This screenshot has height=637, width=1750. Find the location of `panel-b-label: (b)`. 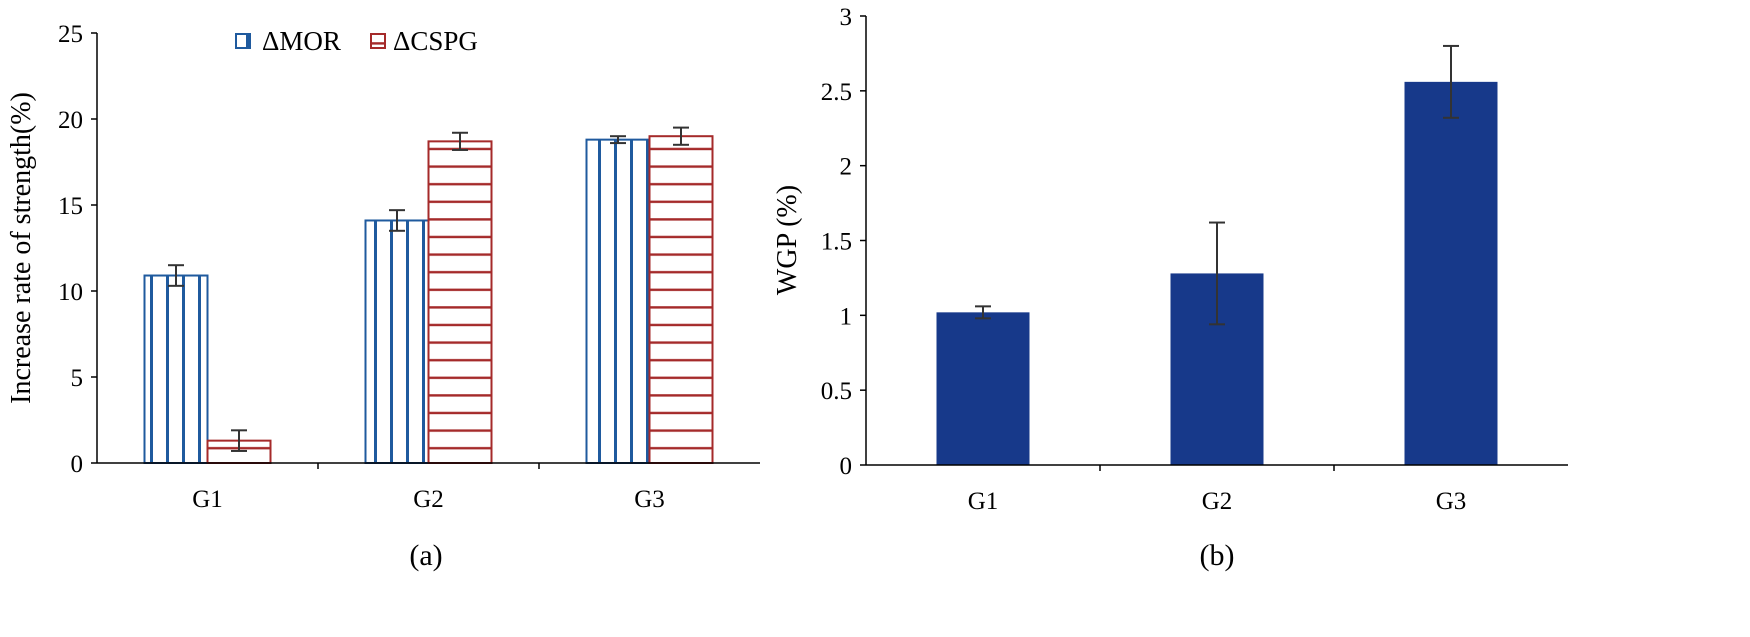

panel-b-label: (b) is located at coordinates (1217, 555).